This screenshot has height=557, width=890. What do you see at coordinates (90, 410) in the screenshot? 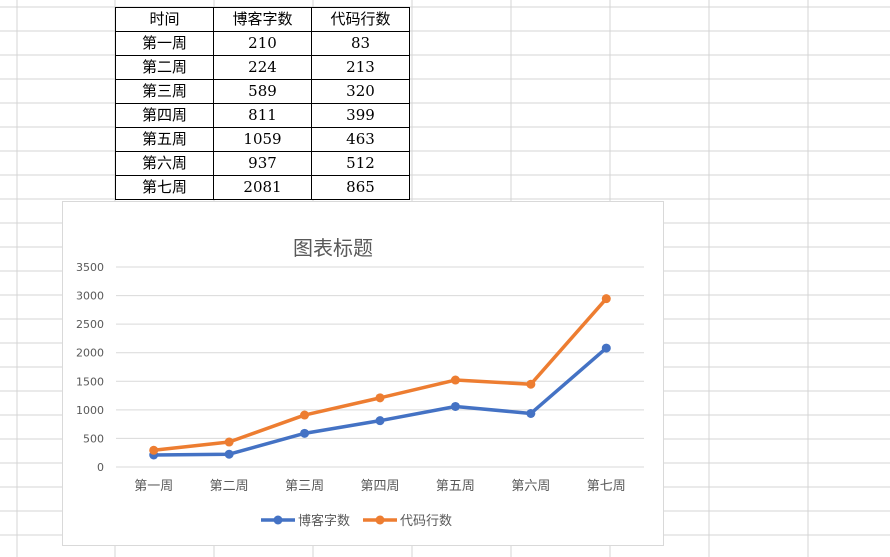
I see `y-tick-label: 1000` at bounding box center [90, 410].